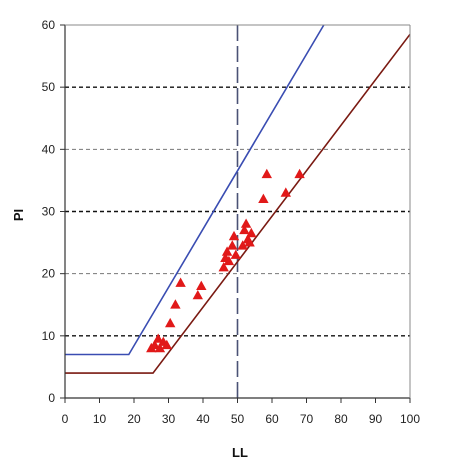 This screenshot has width=474, height=474. Describe the element at coordinates (18, 215) in the screenshot. I see `y-axis-title: PI` at that location.